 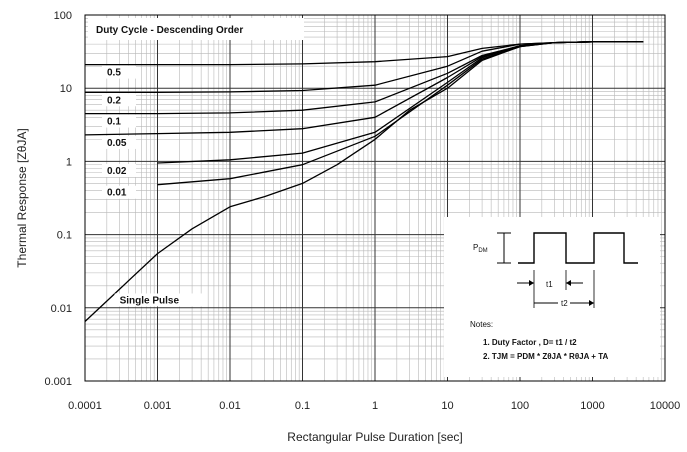 I want to click on y-tick-label: 1, so click(x=69, y=162).